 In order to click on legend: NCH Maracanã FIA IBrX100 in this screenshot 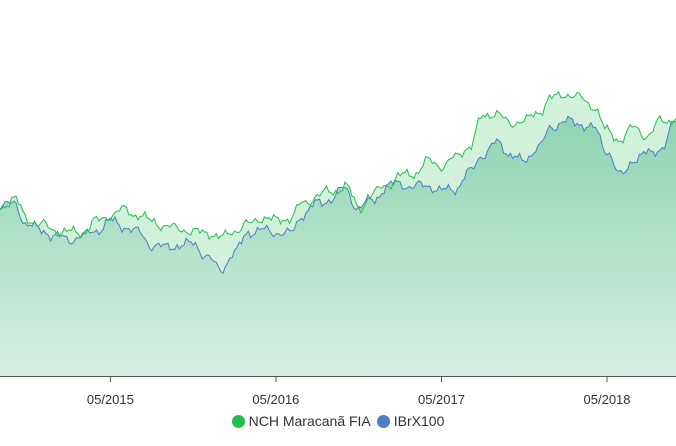, I will do `click(338, 421)`.